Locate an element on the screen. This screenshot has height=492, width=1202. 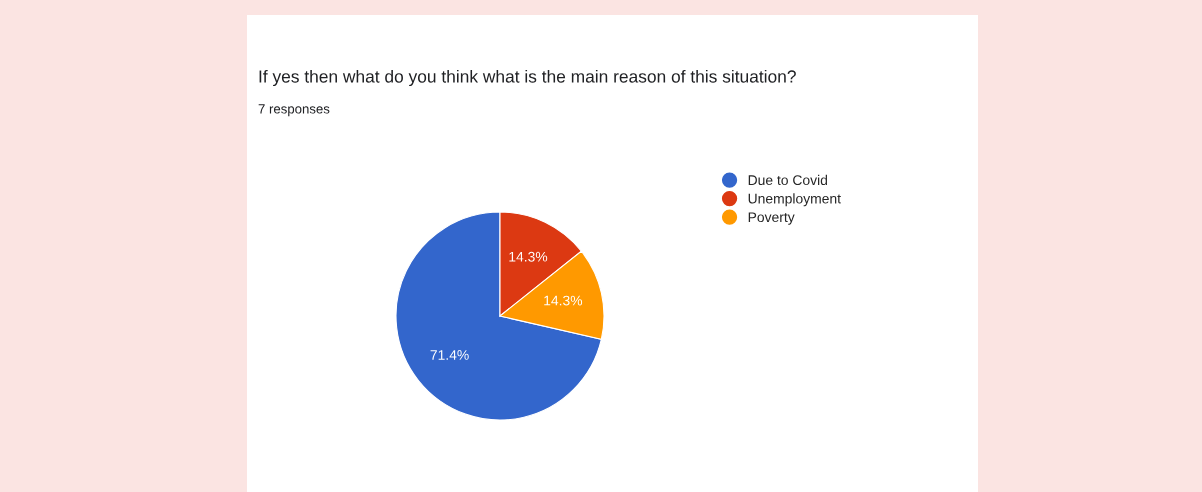
legend-label: Unemployment is located at coordinates (794, 200).